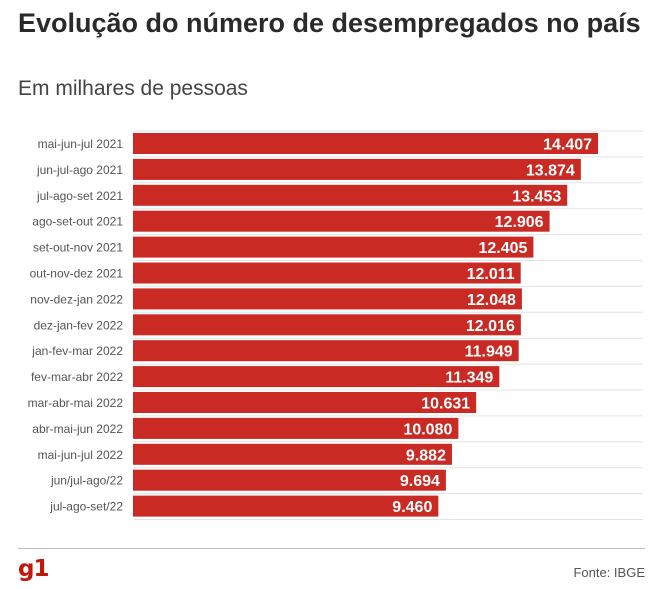 The width and height of the screenshot is (657, 589). What do you see at coordinates (427, 429) in the screenshot?
I see `data-label: 10.080` at bounding box center [427, 429].